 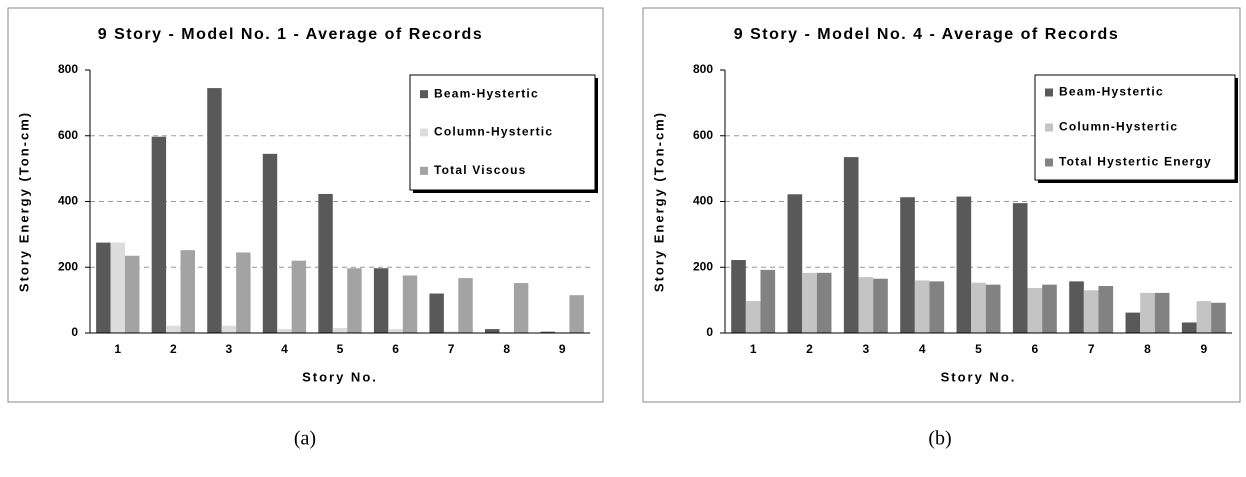 I want to click on caption: (a), so click(x=305, y=439).